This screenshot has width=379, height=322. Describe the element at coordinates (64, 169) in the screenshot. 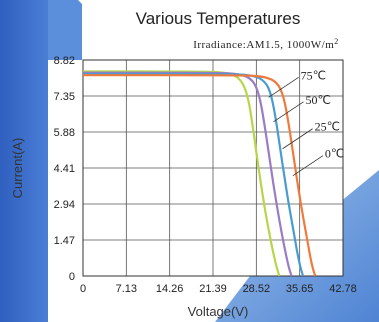

I see `y-tick-label: 4.41` at that location.